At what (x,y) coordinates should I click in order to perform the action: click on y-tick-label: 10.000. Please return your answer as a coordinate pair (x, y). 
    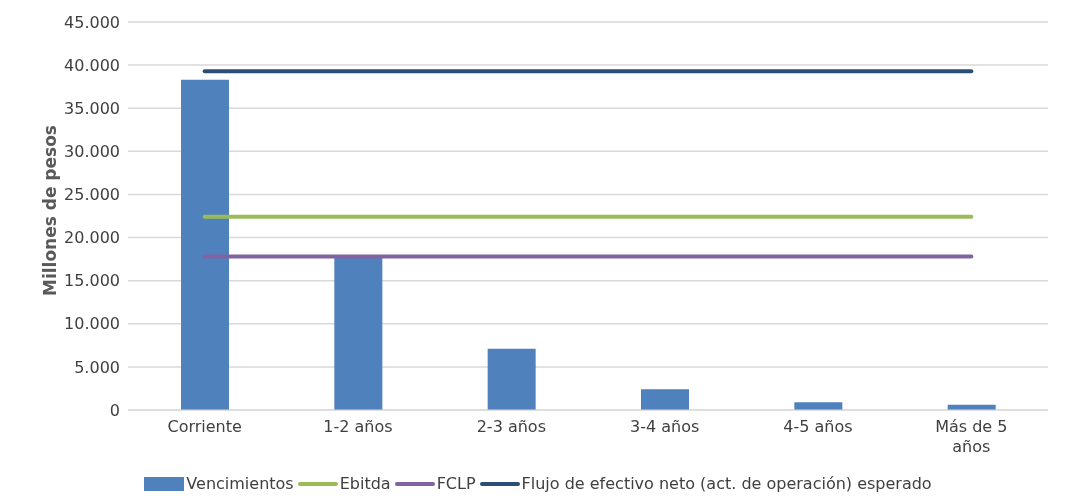
    Looking at the image, I should click on (92, 324).